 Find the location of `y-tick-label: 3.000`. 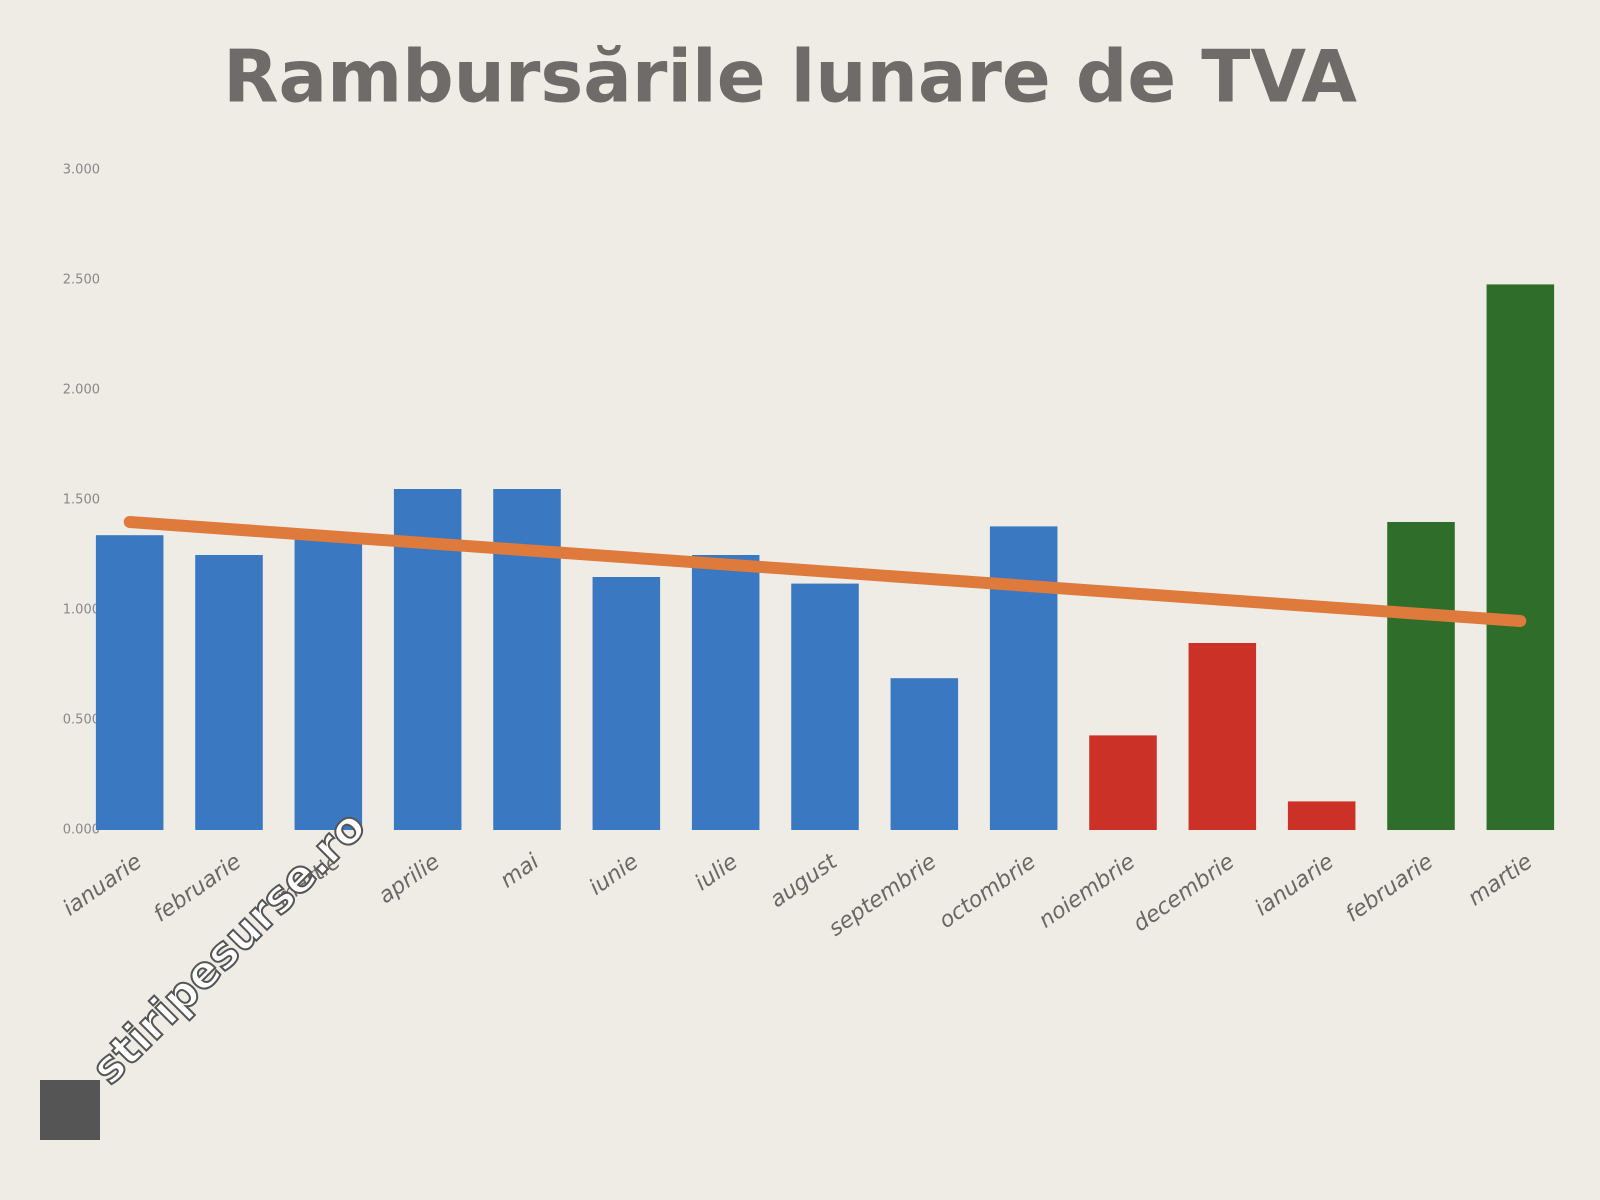

y-tick-label: 3.000 is located at coordinates (81, 170).